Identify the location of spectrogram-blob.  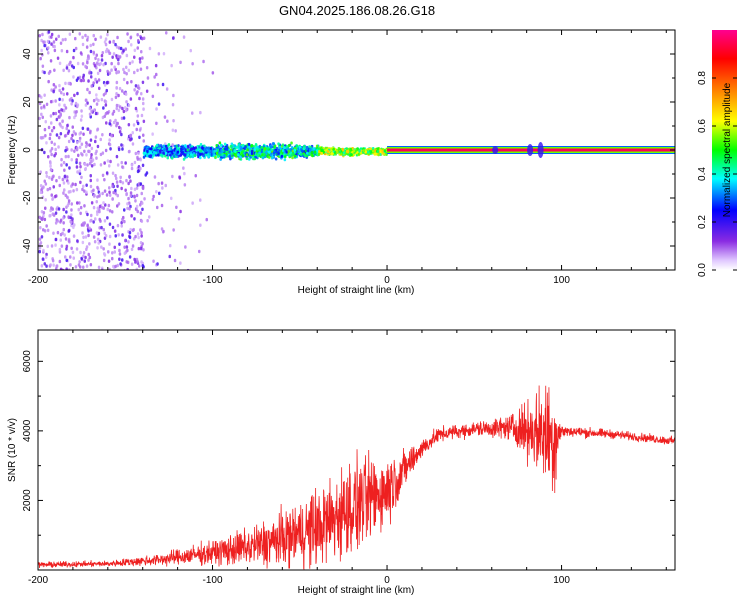
(530, 150).